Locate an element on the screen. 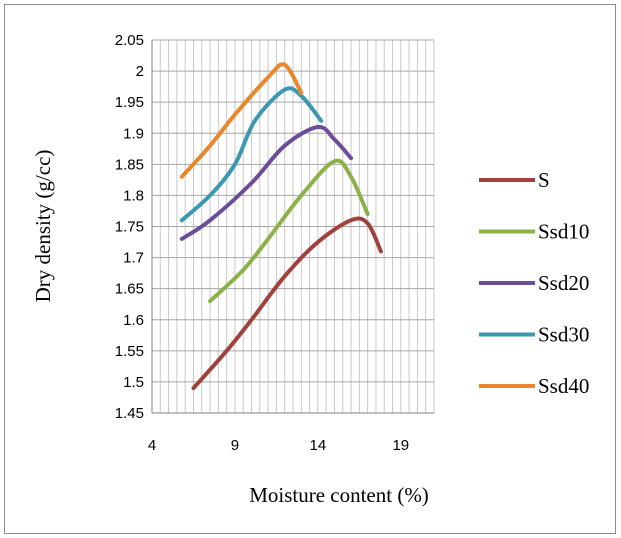 Image resolution: width=621 pixels, height=538 pixels. legend-label-ssd30: Ssd30 is located at coordinates (563, 335).